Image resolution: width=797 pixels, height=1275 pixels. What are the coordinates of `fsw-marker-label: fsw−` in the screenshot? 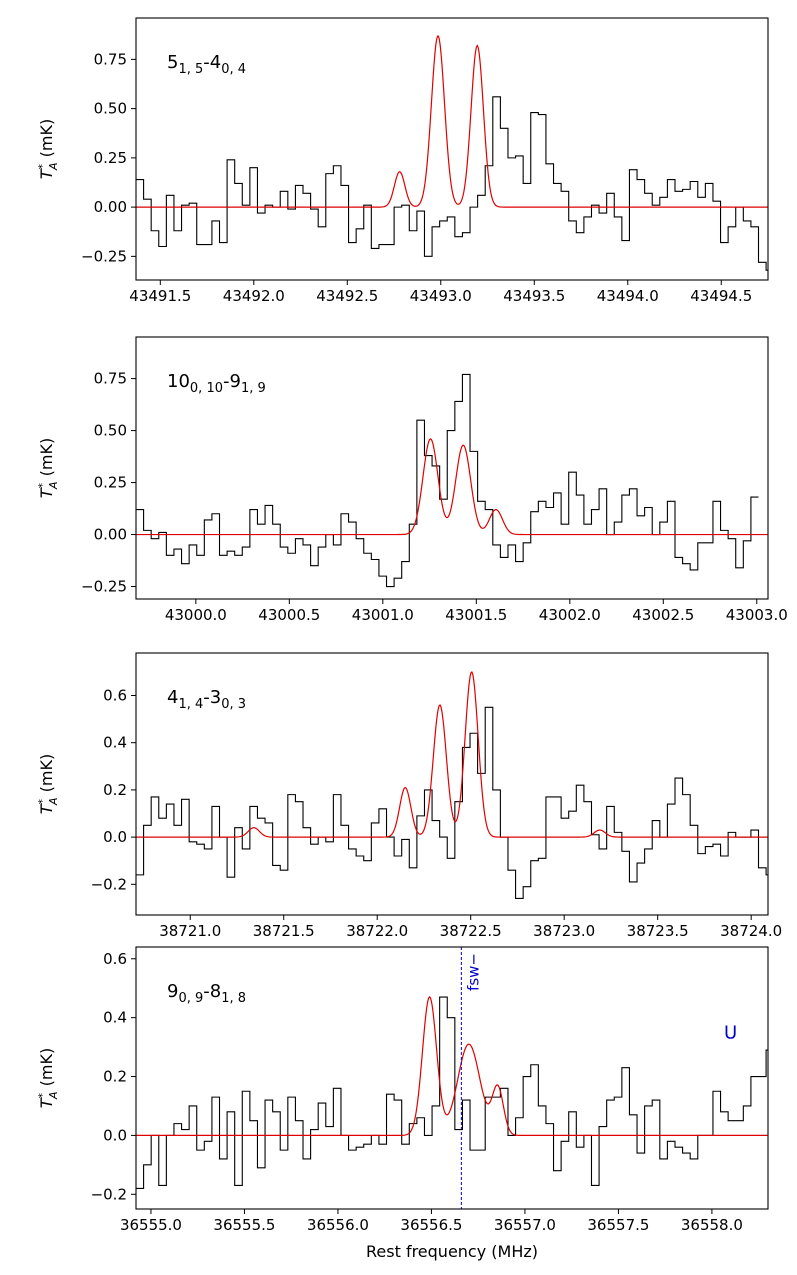 It's located at (473, 972).